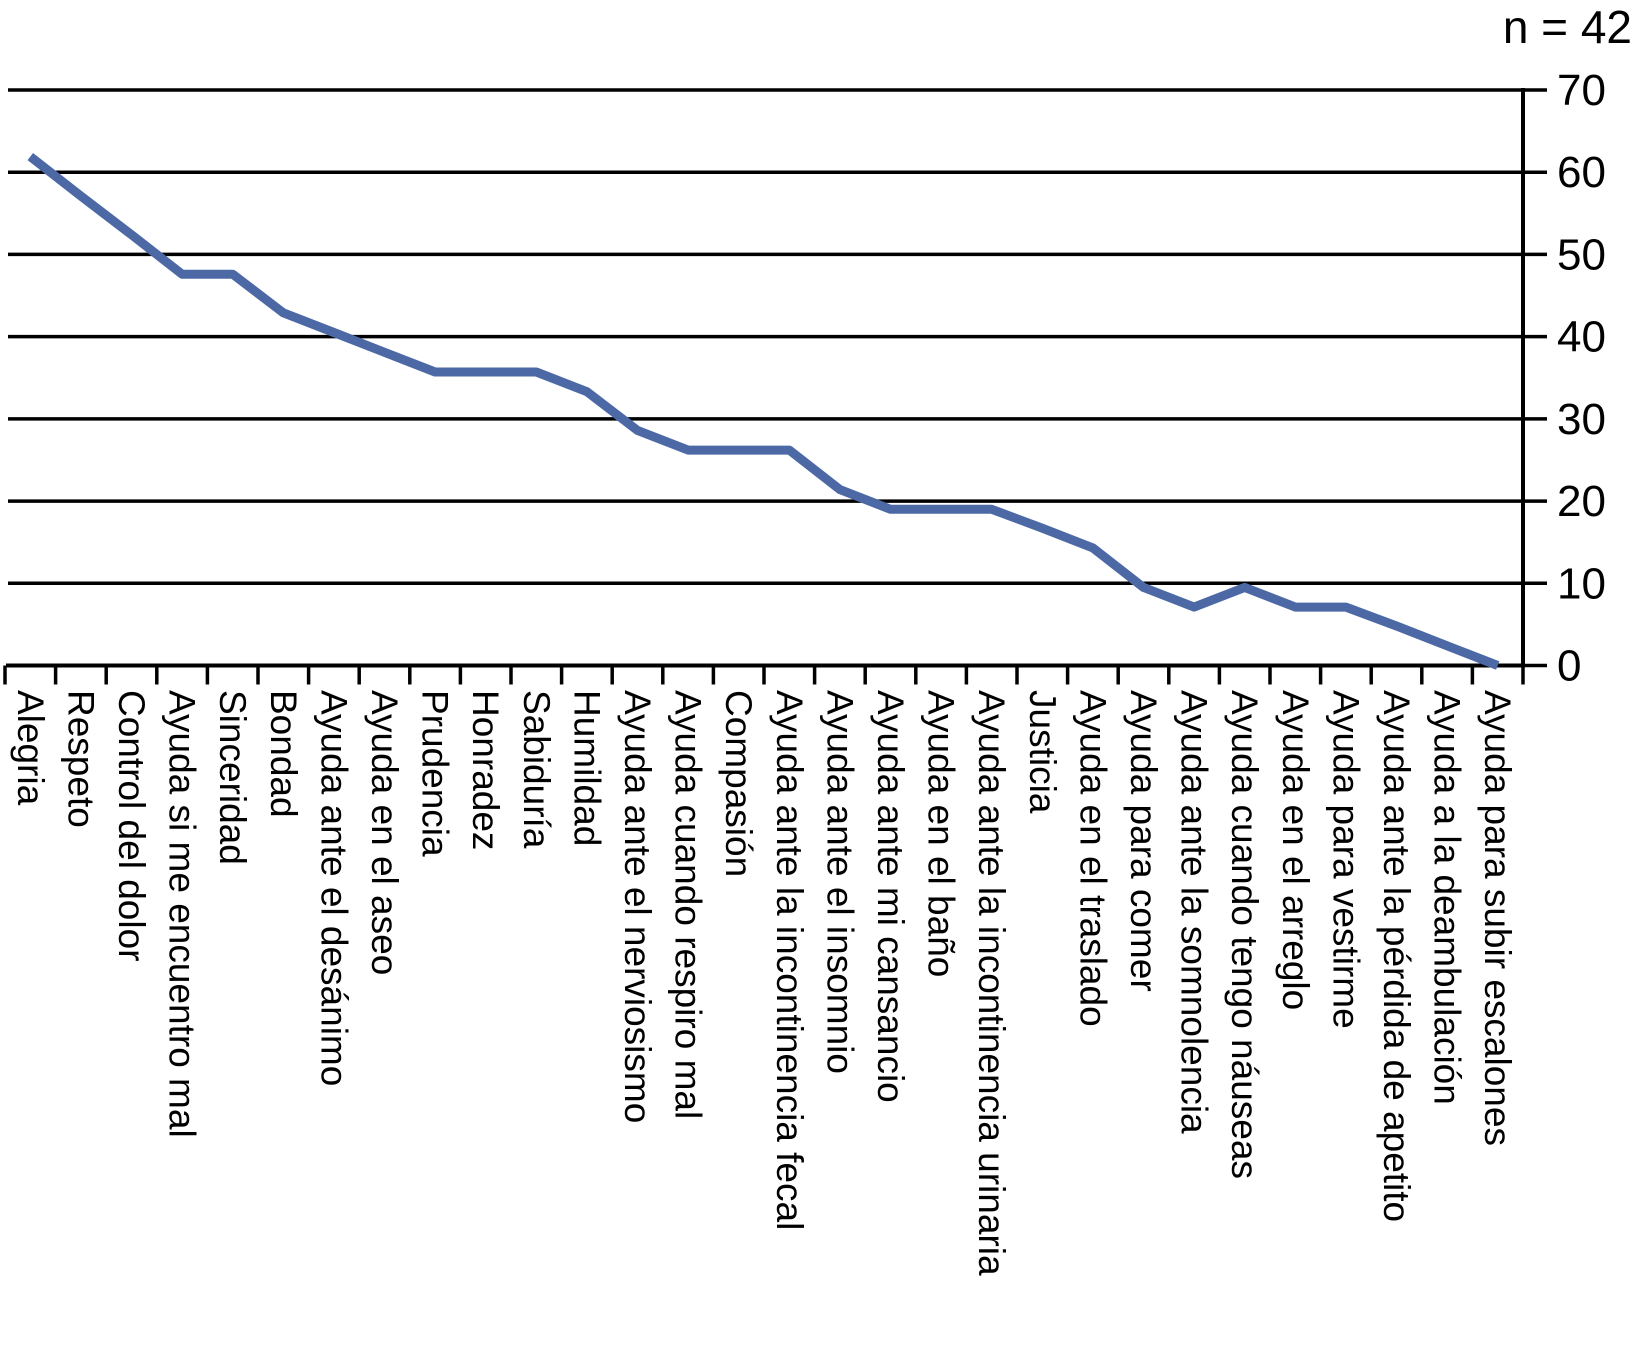  I want to click on x-axis-label: Ayuda ante mi cansancio, so click(890, 896).